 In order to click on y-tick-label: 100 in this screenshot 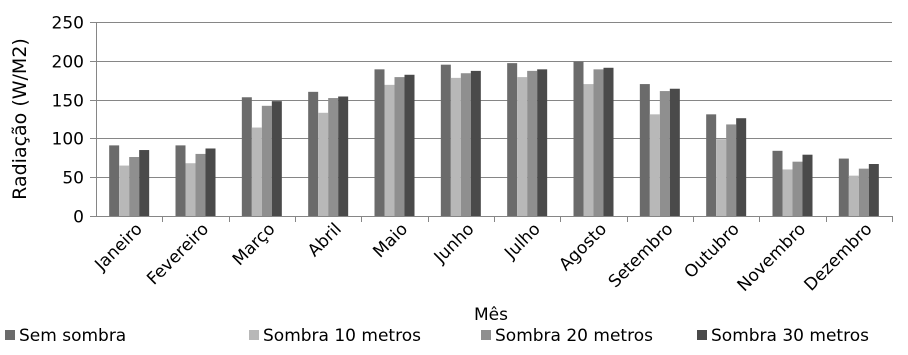, I will do `click(68, 140)`.